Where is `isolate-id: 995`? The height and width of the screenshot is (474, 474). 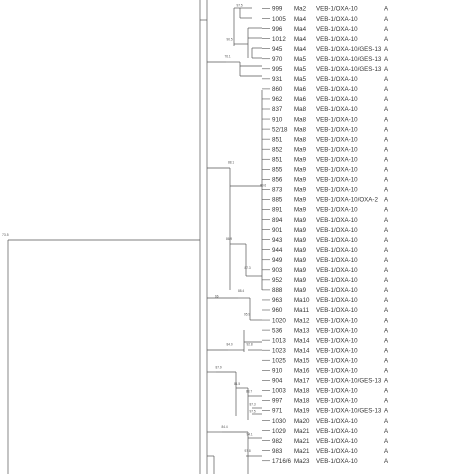 isolate-id: 995 is located at coordinates (277, 69).